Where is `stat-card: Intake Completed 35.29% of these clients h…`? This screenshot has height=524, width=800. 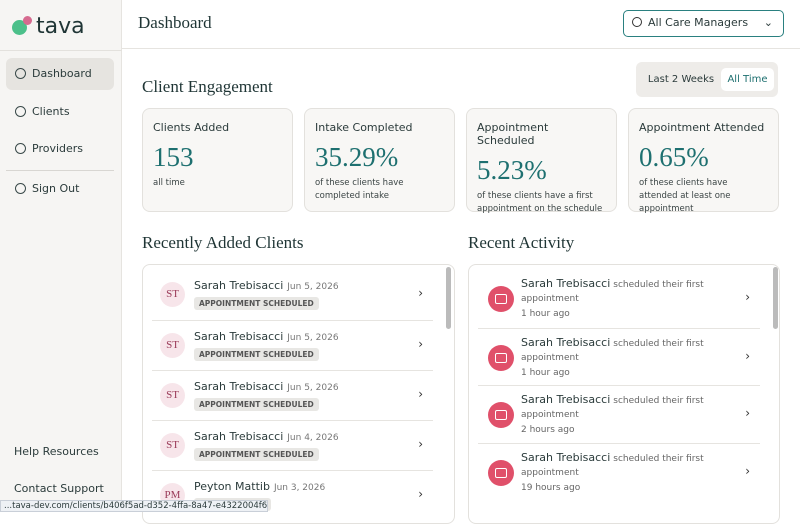 stat-card: Intake Completed 35.29% of these clients h… is located at coordinates (379, 160).